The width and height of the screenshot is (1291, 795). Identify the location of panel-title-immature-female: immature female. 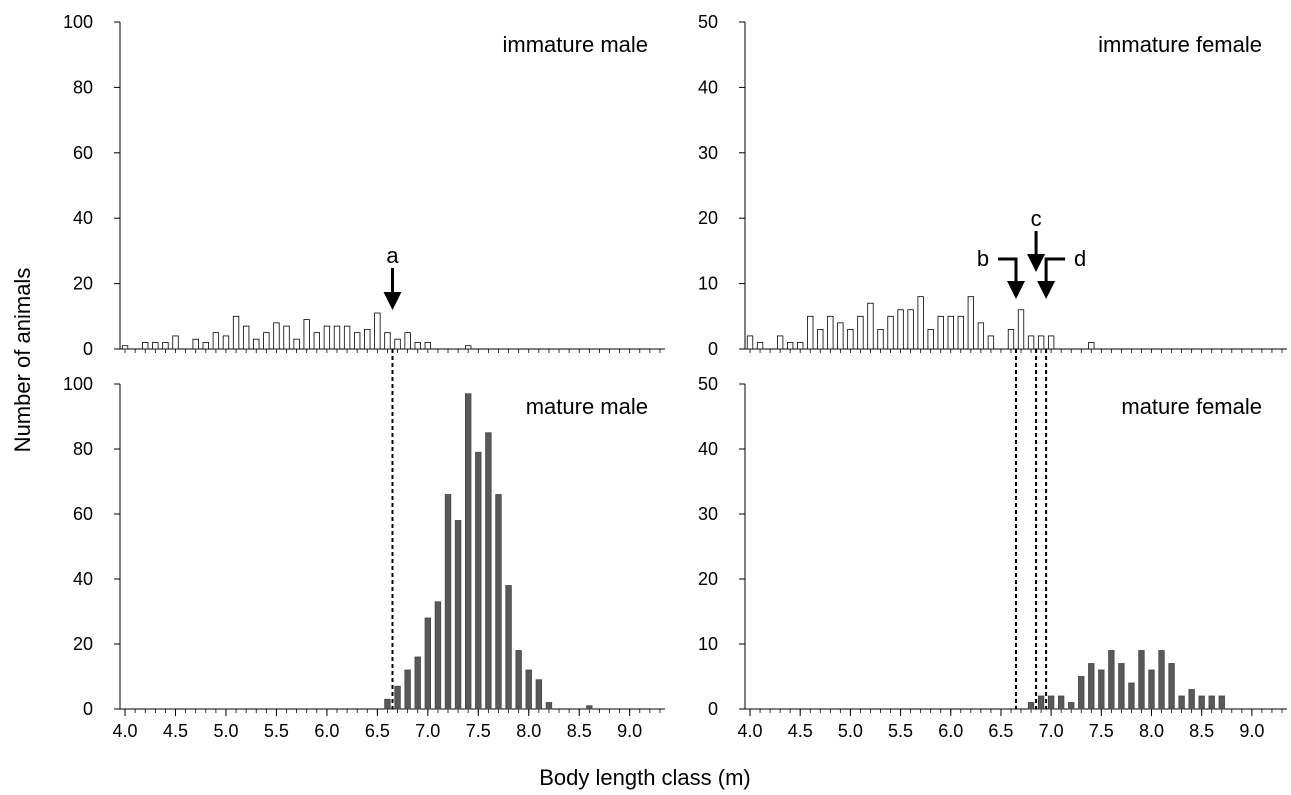
(1180, 44).